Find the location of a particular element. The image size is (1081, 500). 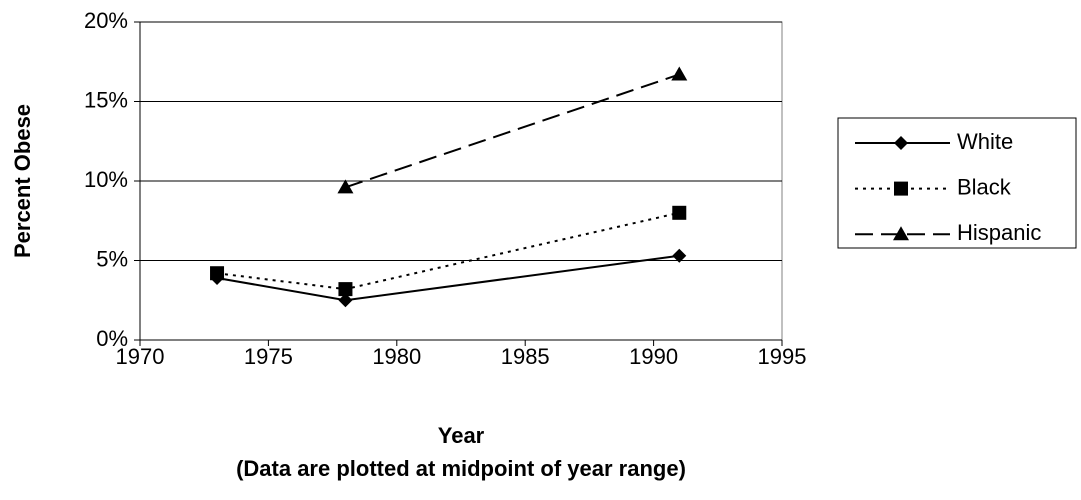

y-tick-label: 0% is located at coordinates (112, 338).